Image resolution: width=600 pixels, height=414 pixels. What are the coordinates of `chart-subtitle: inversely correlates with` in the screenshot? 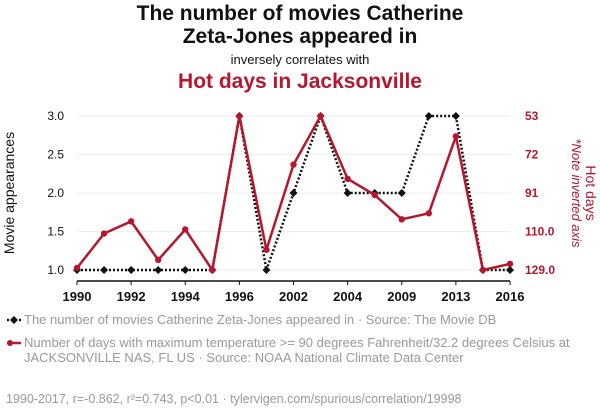 It's located at (300, 59).